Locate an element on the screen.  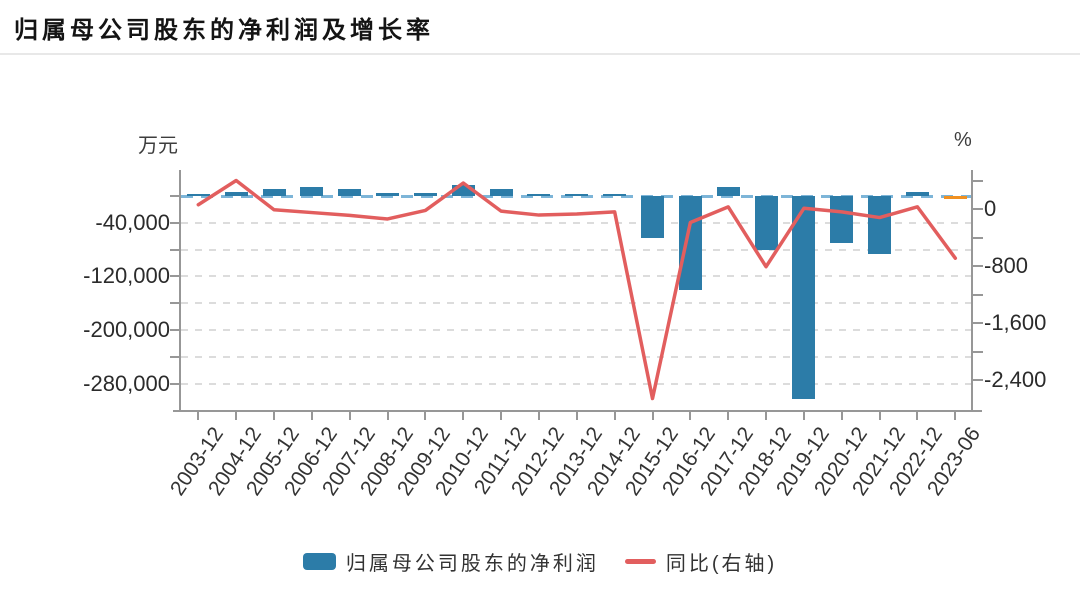
legend-item-yoy: 同比(右轴) is located at coordinates (701, 561).